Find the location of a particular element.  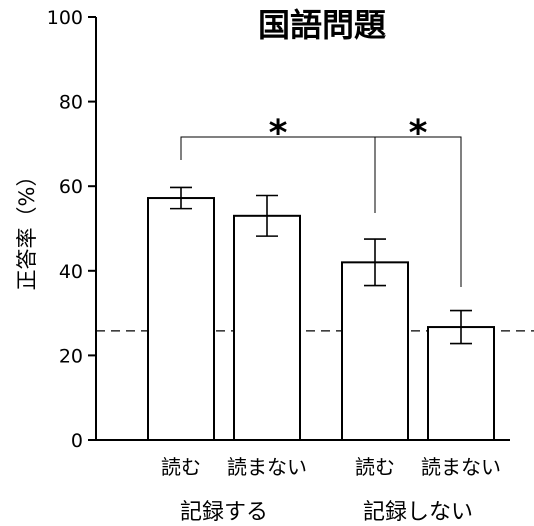

y-tick-label: 40 is located at coordinates (71, 272).